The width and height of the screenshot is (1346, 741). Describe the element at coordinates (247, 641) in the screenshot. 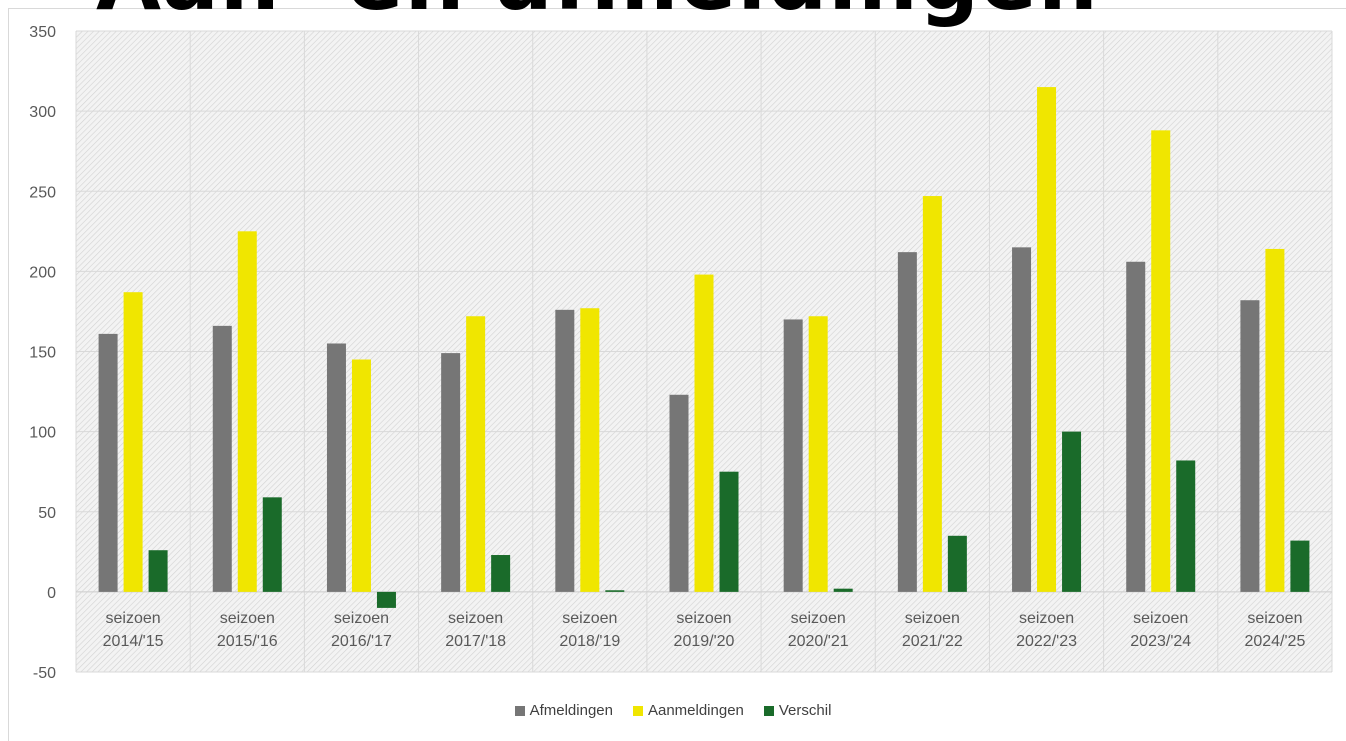

I see `category-label: 2015/'16` at that location.